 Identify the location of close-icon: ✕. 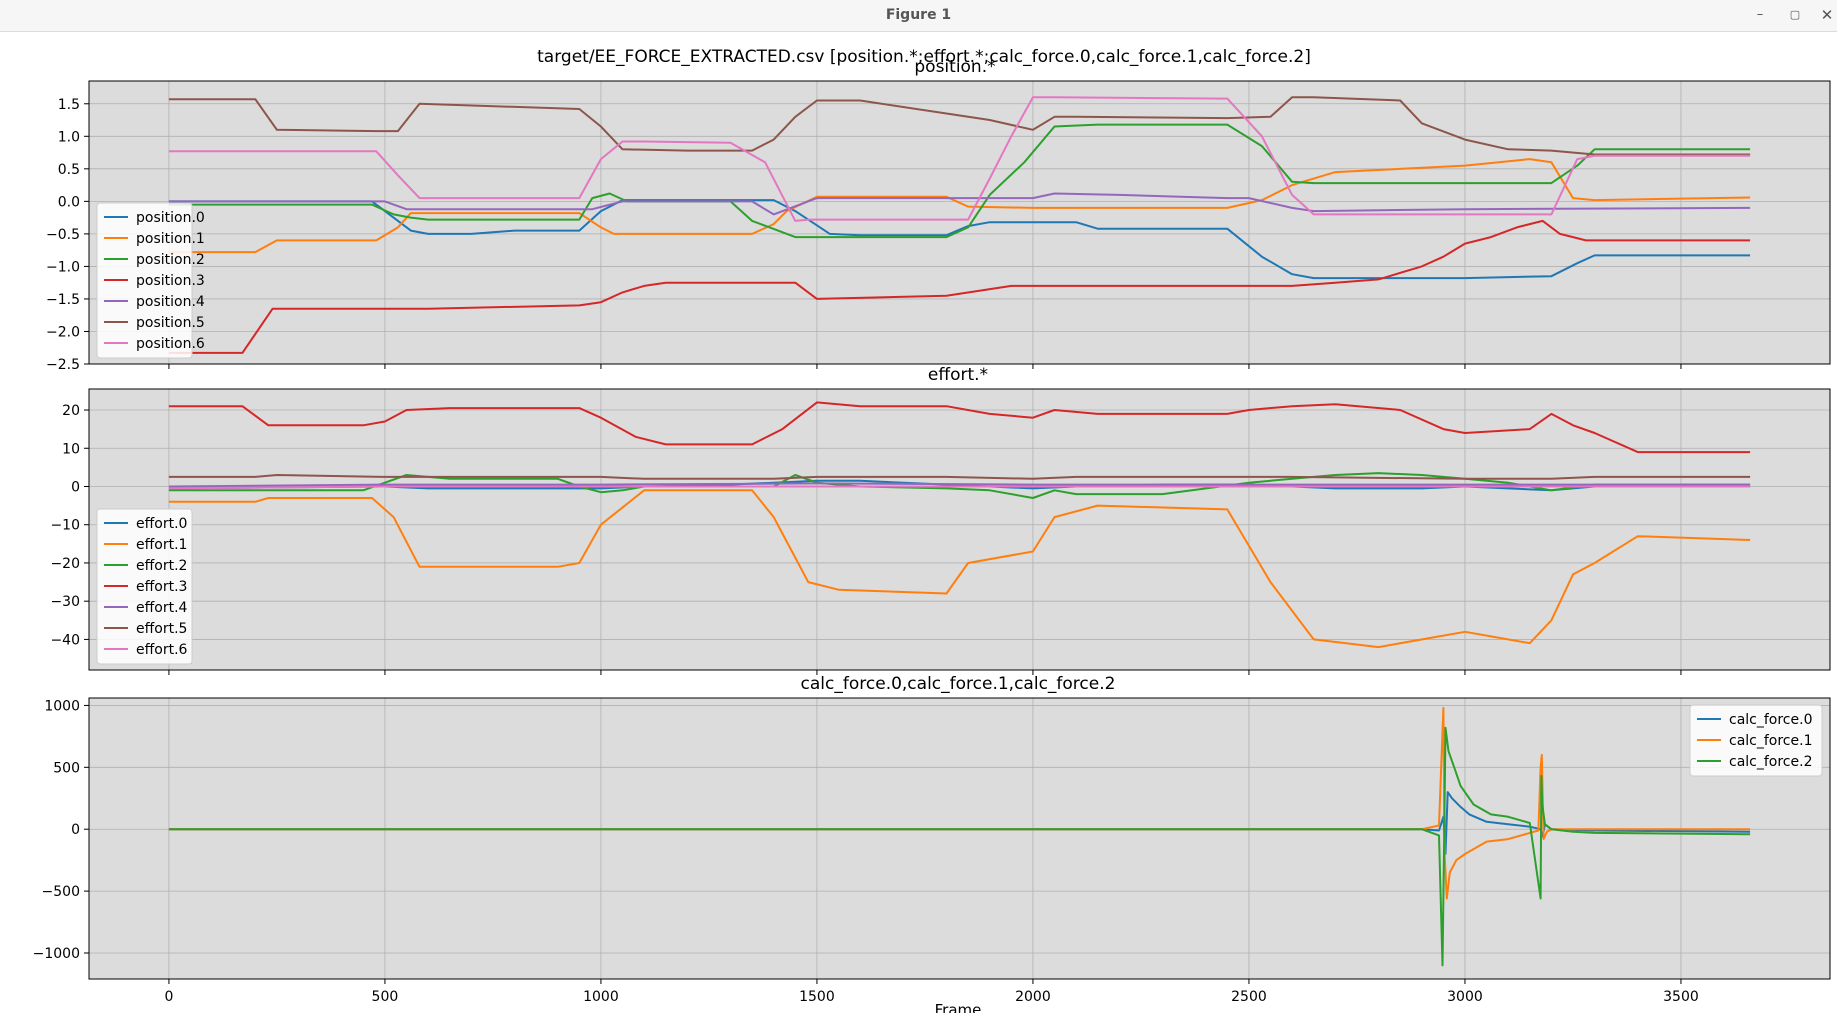
(1827, 15).